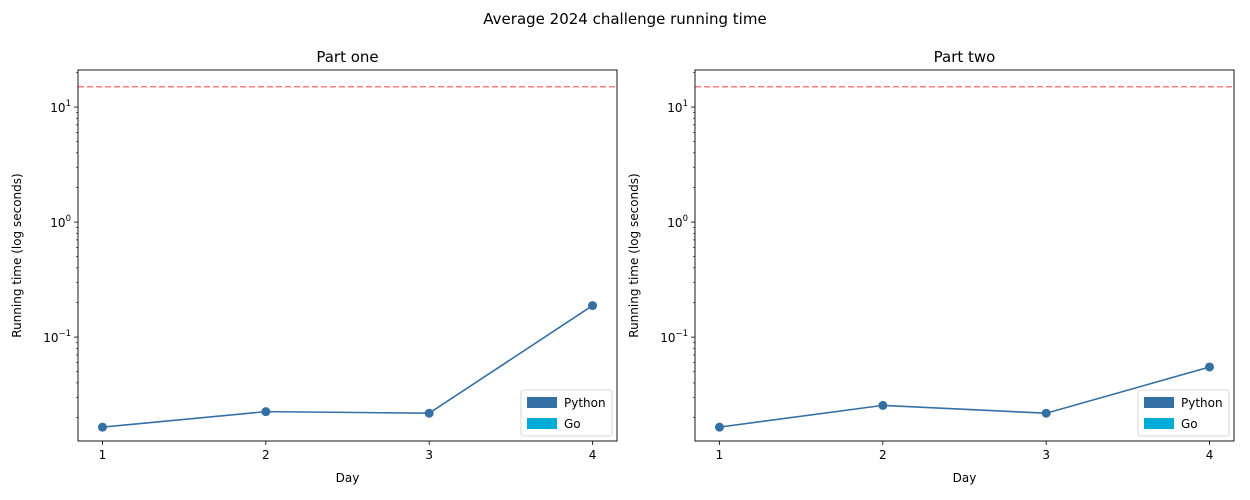  Describe the element at coordinates (624, 19) in the screenshot. I see `figure-title: Average 2024 challenge running time` at that location.